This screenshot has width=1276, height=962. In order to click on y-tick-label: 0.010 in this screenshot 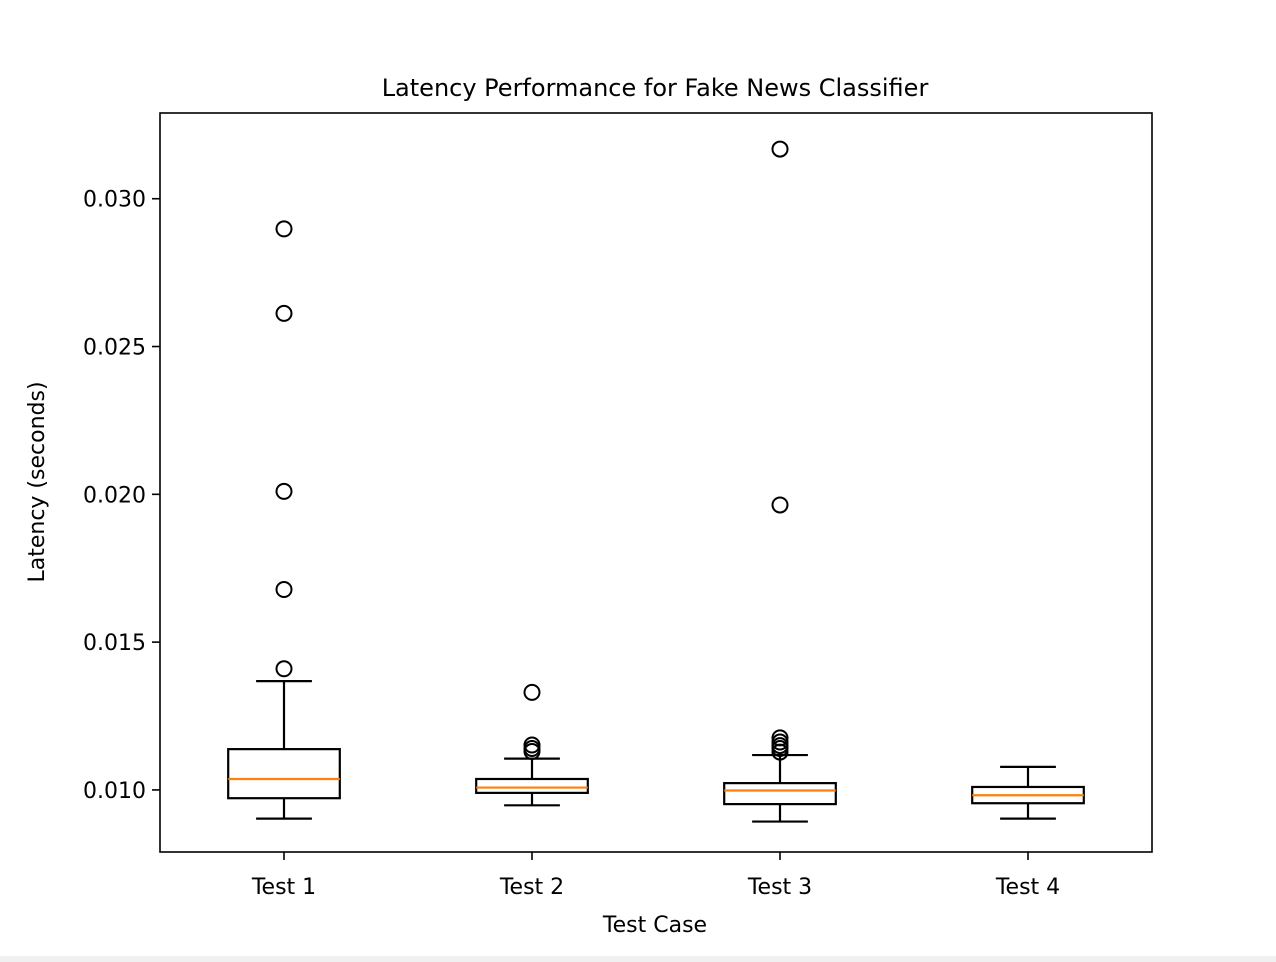, I will do `click(114, 791)`.